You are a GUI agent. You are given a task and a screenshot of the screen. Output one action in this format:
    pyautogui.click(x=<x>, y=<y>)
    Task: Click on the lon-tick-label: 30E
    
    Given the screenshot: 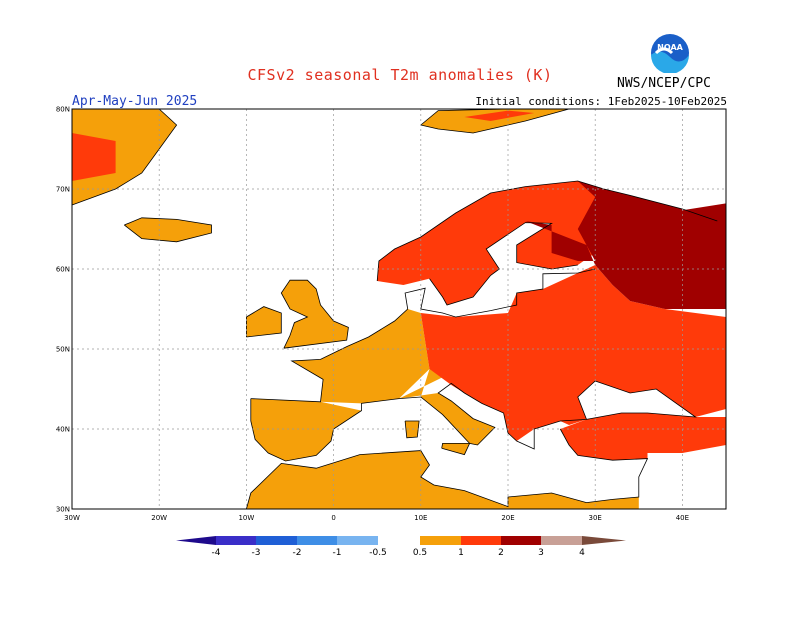 What is the action you would take?
    pyautogui.click(x=595, y=518)
    